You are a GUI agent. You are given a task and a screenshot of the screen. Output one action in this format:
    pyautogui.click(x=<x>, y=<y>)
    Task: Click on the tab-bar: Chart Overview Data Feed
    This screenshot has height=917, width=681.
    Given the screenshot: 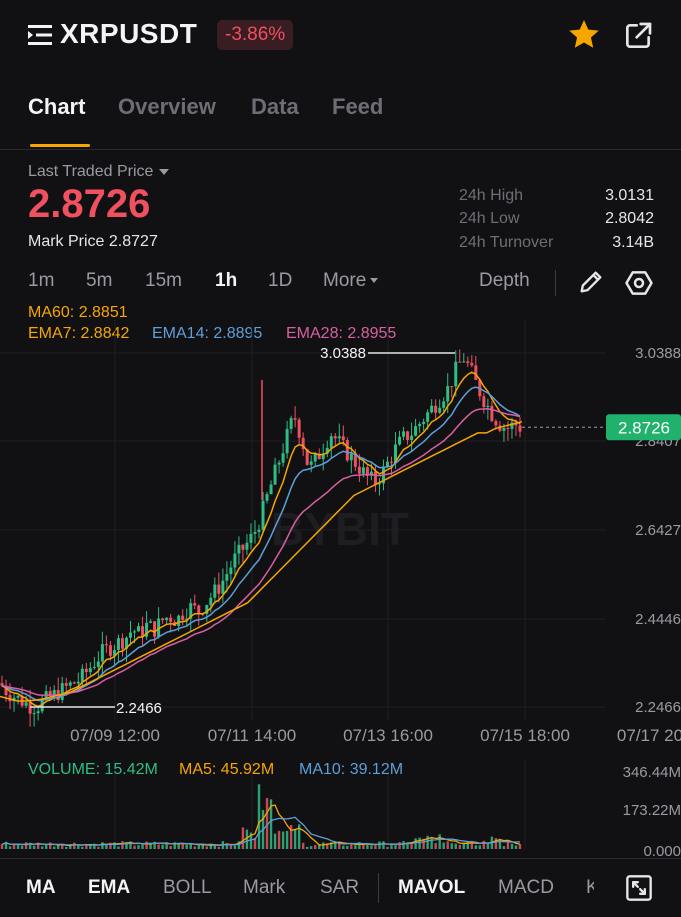 What is the action you would take?
    pyautogui.click(x=340, y=115)
    